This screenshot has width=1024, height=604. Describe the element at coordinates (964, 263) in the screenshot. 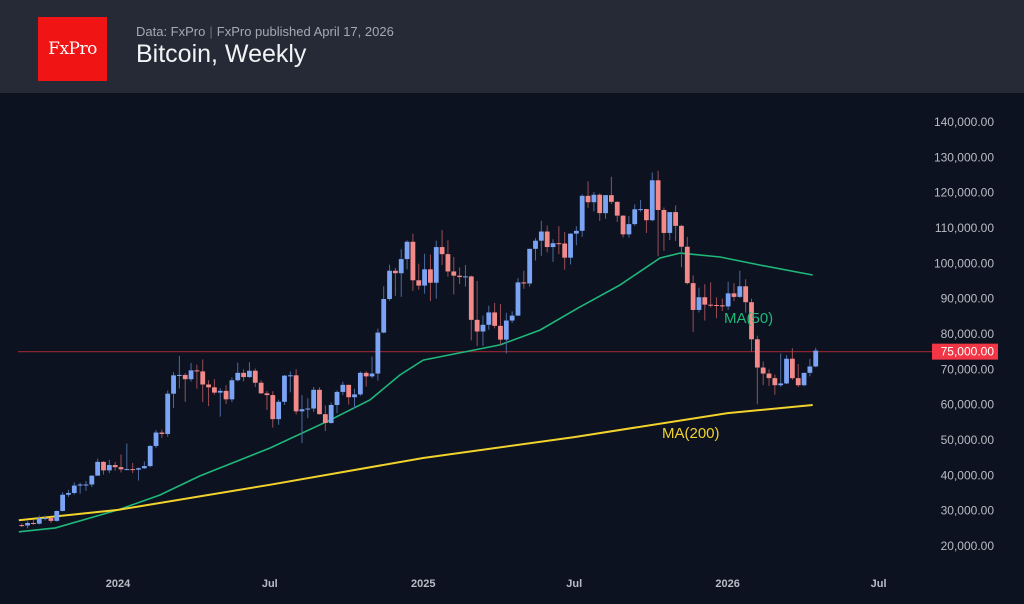

I see `y-tick-label: 100,000.00` at that location.